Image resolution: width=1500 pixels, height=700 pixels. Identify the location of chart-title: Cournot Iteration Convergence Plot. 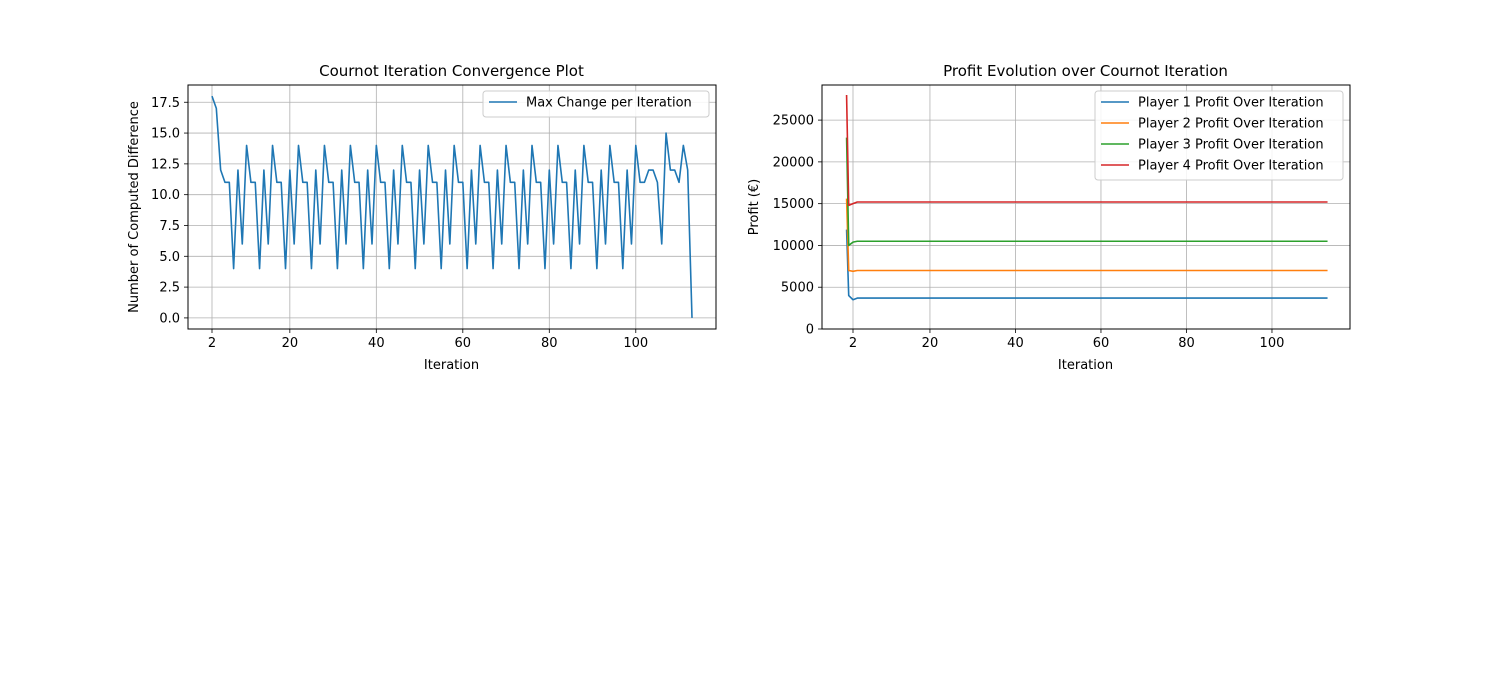
(451, 71).